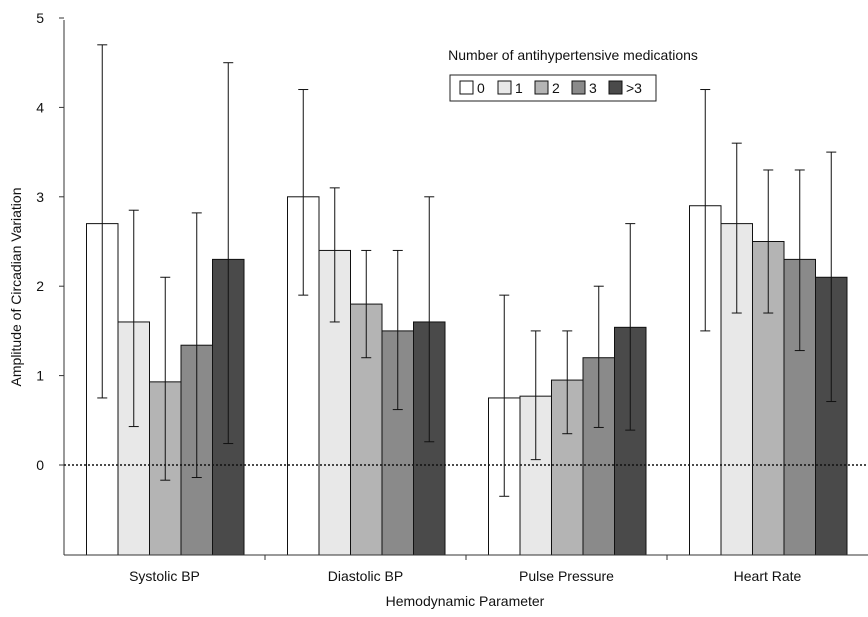 This screenshot has height=617, width=868. What do you see at coordinates (556, 88) in the screenshot?
I see `legend-label: 2` at bounding box center [556, 88].